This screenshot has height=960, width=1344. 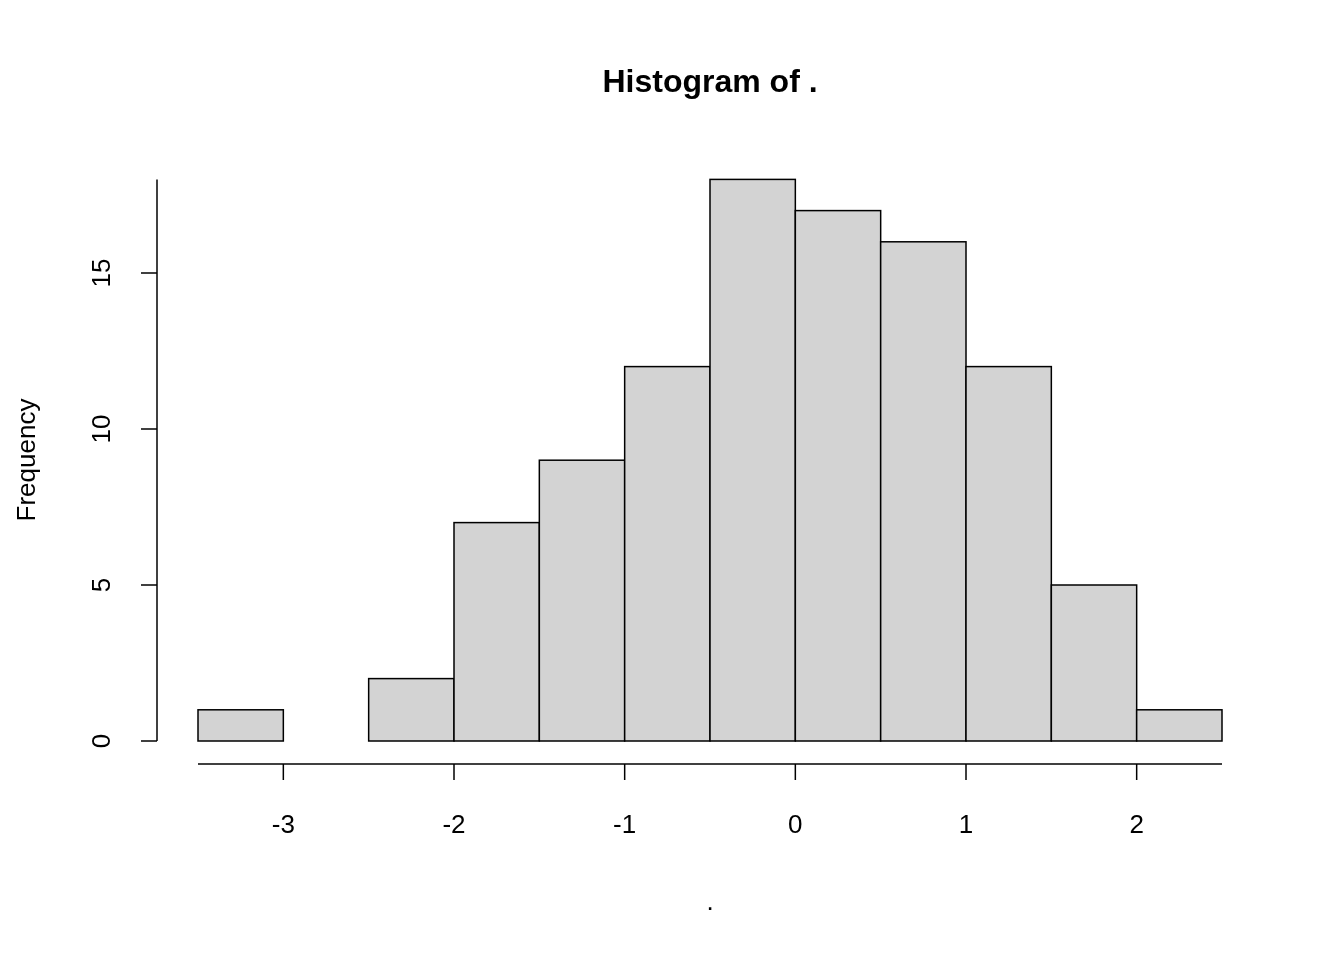 What do you see at coordinates (101, 273) in the screenshot?
I see `y-tick-label: 15` at bounding box center [101, 273].